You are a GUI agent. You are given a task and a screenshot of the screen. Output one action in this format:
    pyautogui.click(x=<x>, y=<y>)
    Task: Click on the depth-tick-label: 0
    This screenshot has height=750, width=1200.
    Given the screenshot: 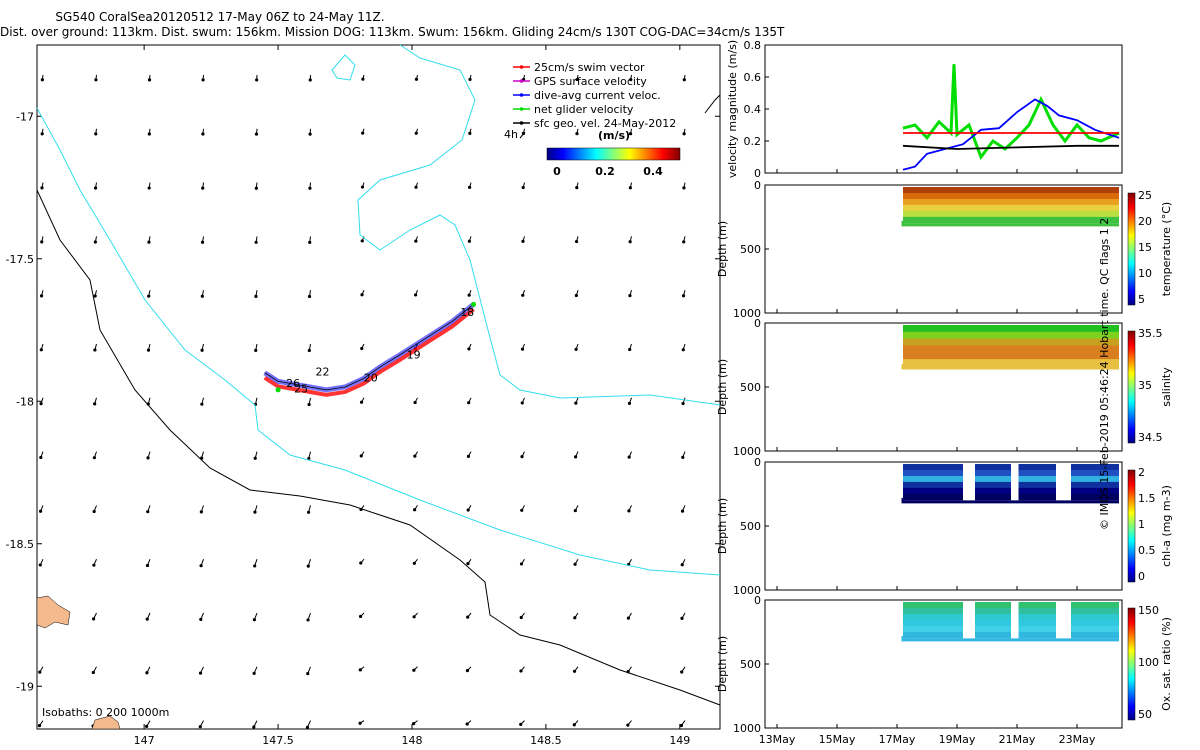 What is the action you would take?
    pyautogui.click(x=757, y=600)
    